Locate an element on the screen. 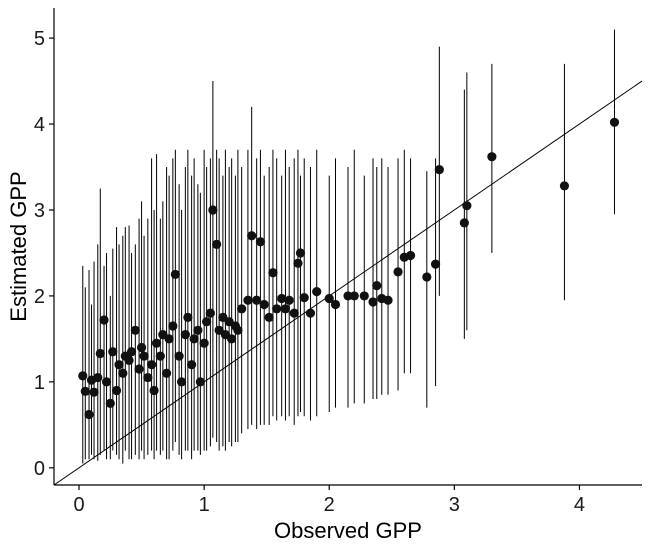  y-tick-label: 5 is located at coordinates (39, 39).